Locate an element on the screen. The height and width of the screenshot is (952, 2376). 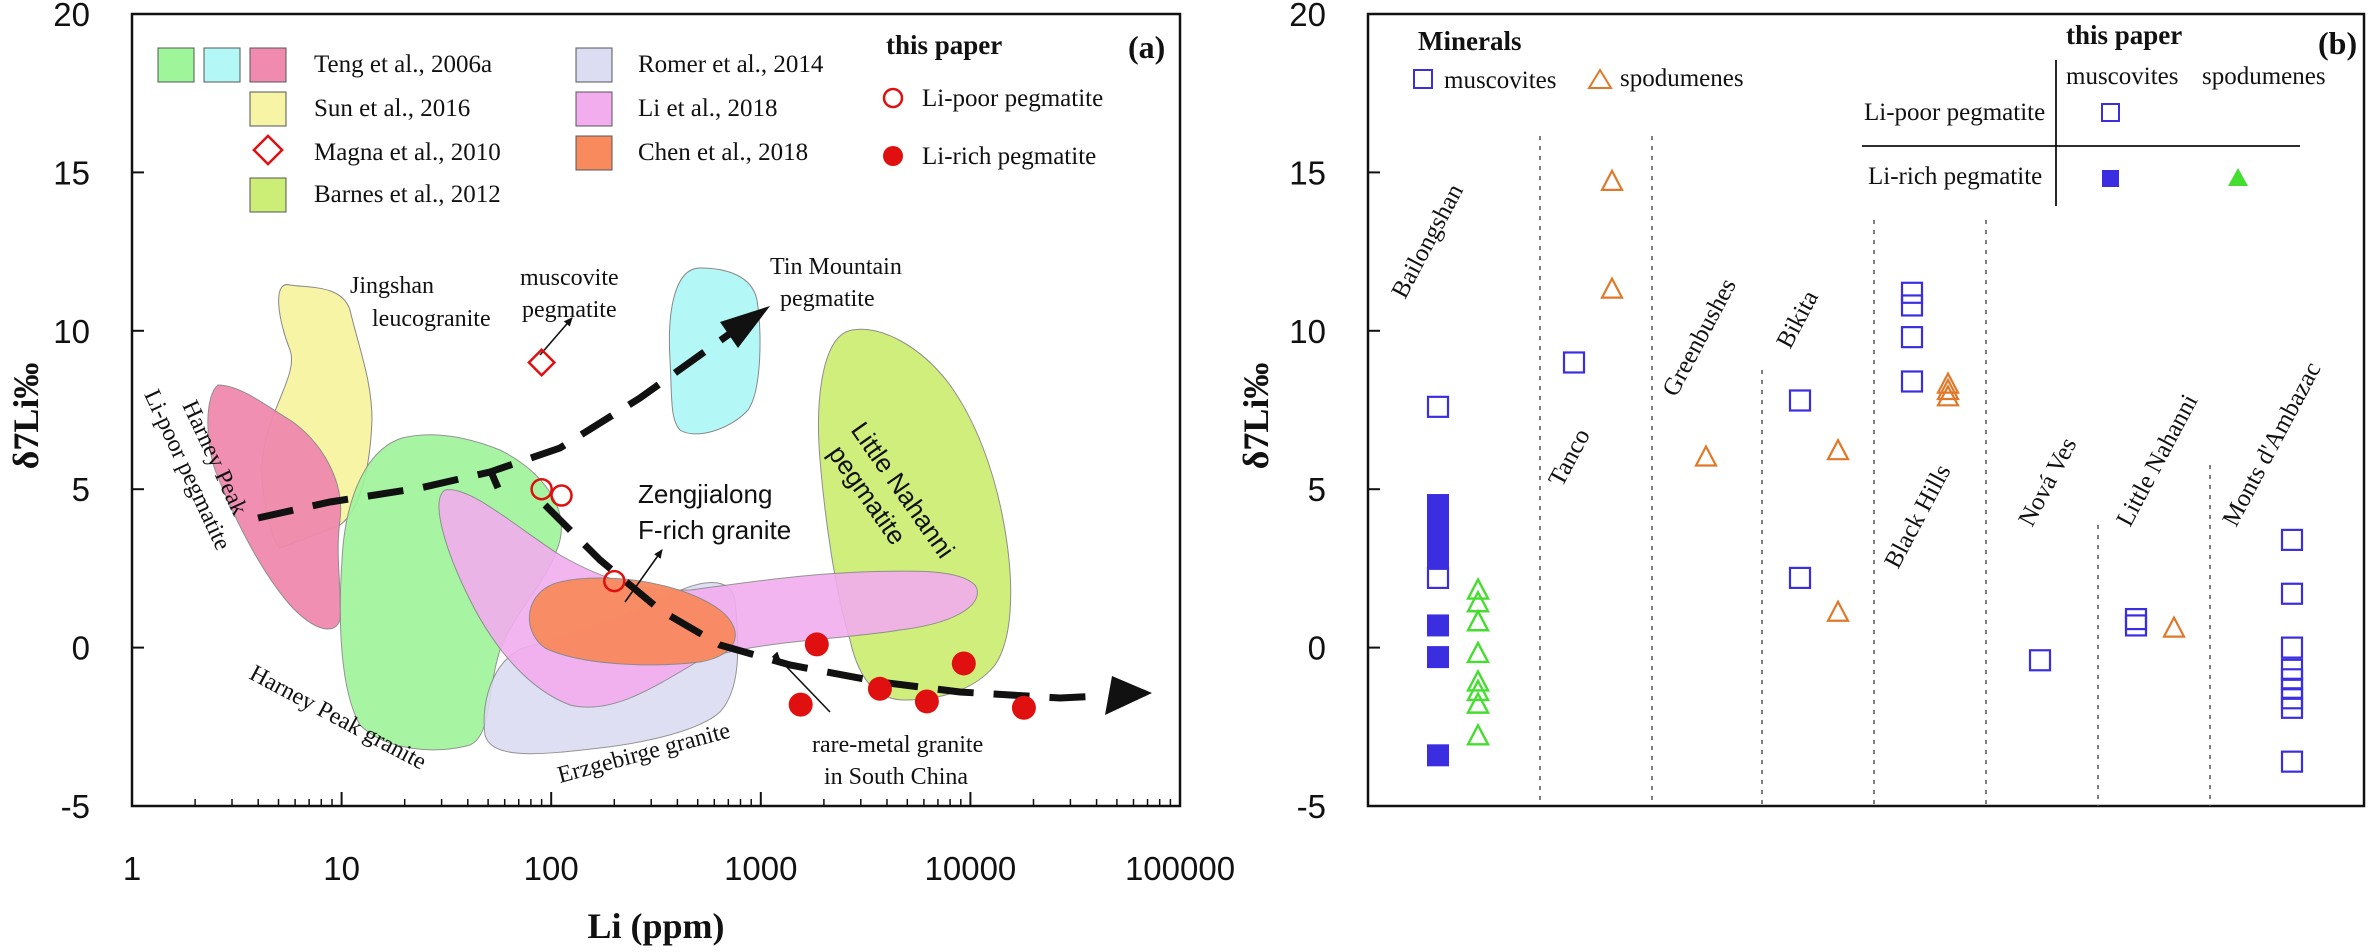
annotation-muscovite-pegmatite: muscovite pegmatite is located at coordinates (569, 294).